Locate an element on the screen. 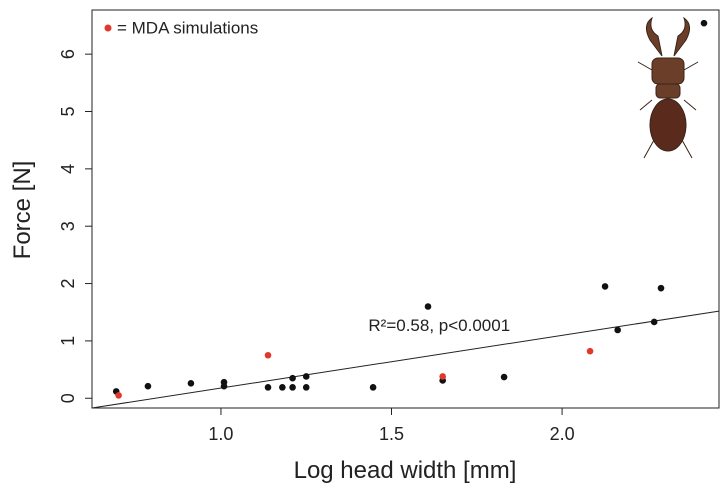 The width and height of the screenshot is (720, 489). annotation: R²=0.58, p<0.0001 is located at coordinates (439, 325).